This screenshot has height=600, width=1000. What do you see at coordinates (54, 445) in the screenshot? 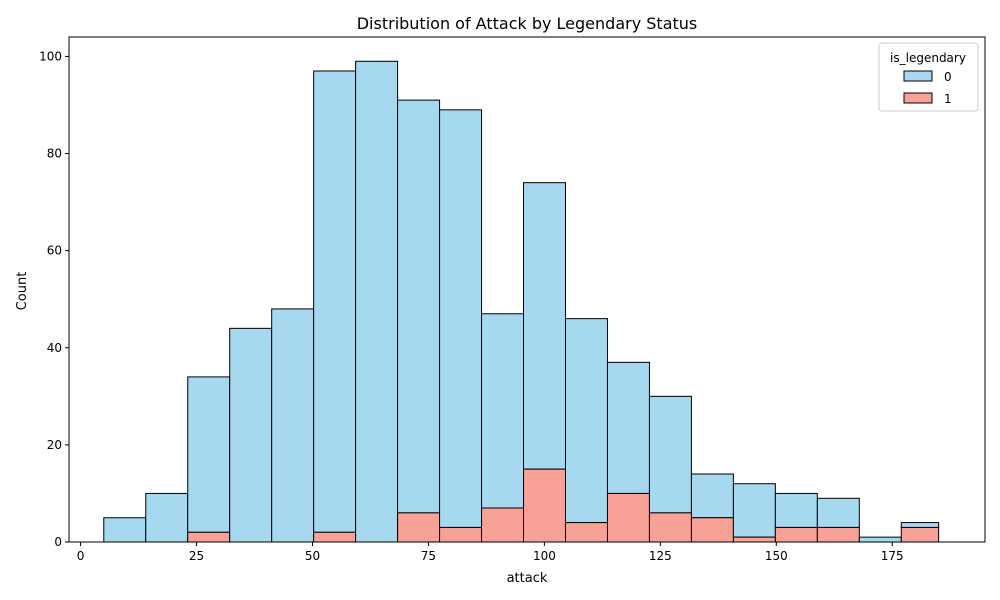
I see `y-tick-label-20: 20` at bounding box center [54, 445].